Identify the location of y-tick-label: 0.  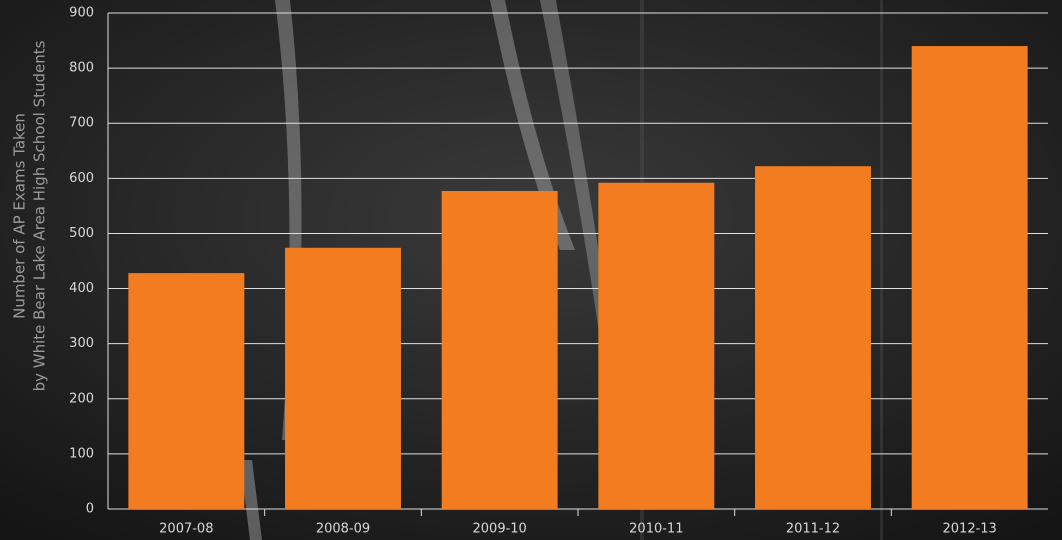
(90, 509).